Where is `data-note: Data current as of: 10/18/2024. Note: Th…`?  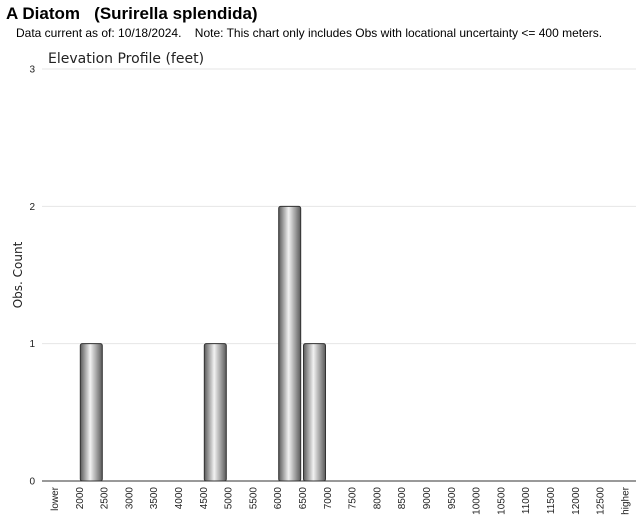
data-note: Data current as of: 10/18/2024. Note: Th… is located at coordinates (309, 33).